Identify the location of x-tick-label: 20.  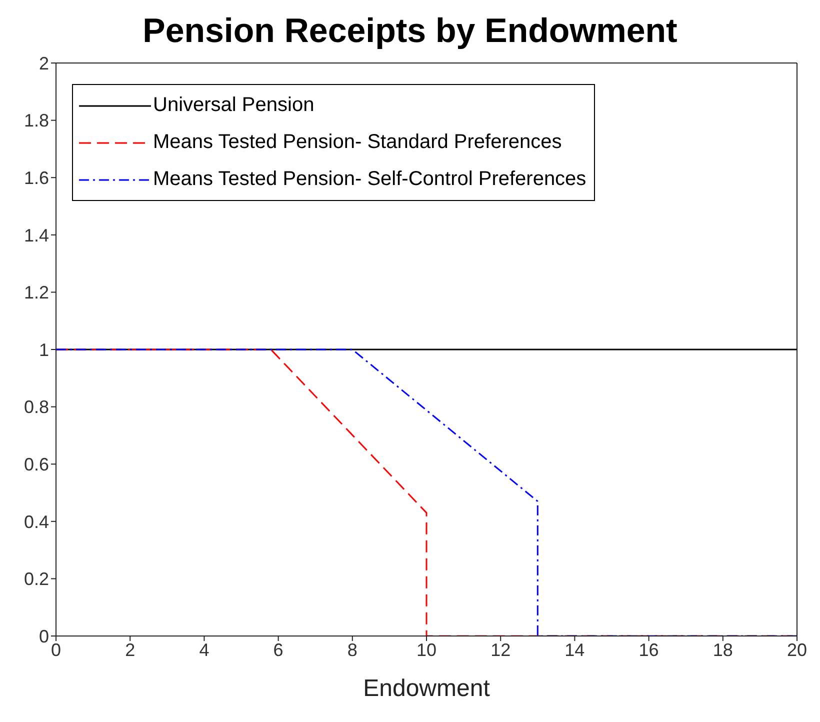
(797, 650).